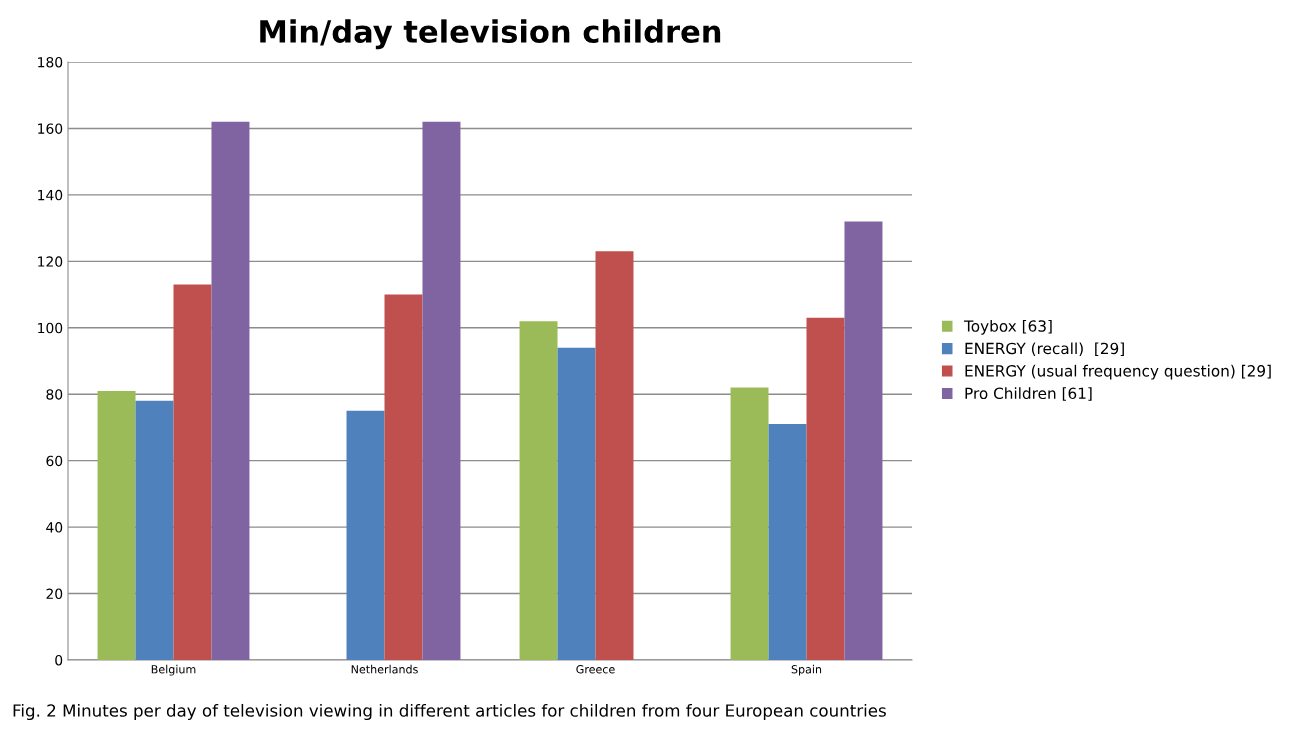  What do you see at coordinates (54, 461) in the screenshot?
I see `y-tick-label: 60` at bounding box center [54, 461].